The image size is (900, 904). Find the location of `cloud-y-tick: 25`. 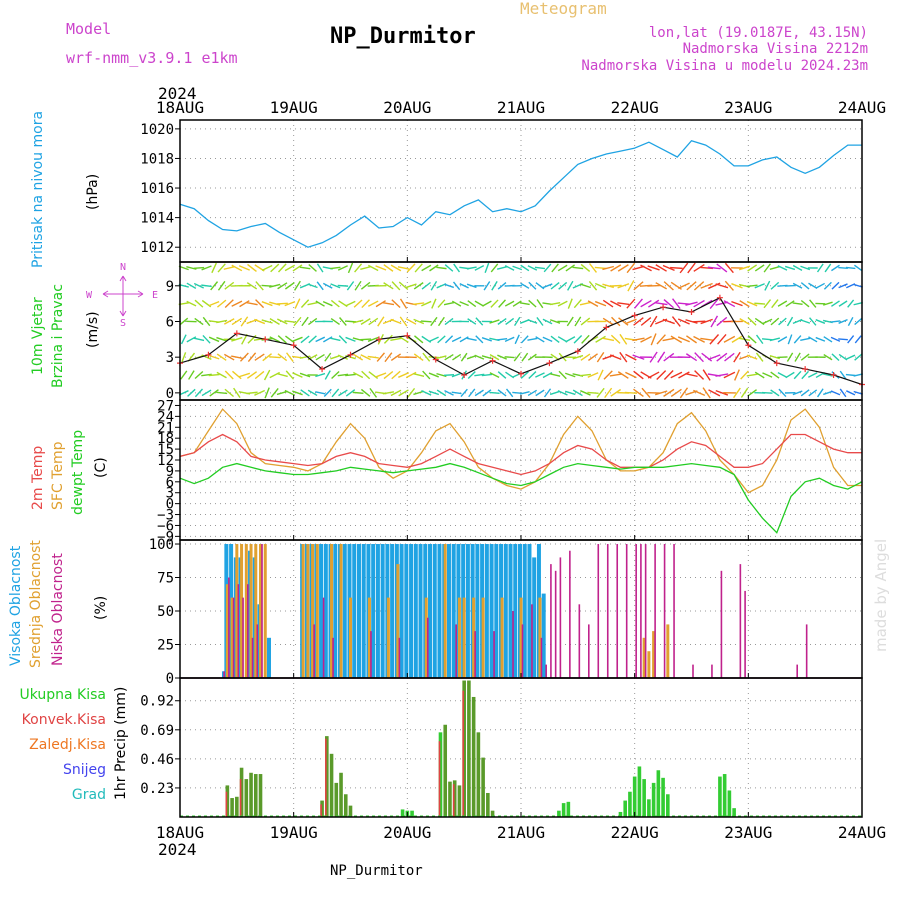

cloud-y-tick: 25 is located at coordinates (165, 646).